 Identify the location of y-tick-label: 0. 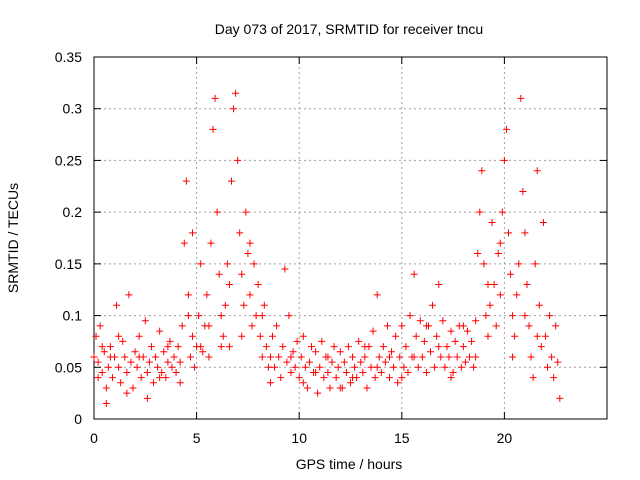
(78, 419).